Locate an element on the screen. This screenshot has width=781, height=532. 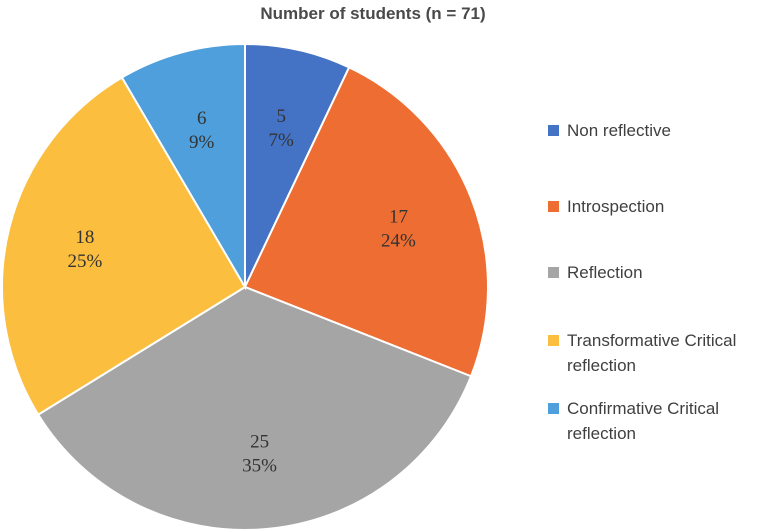
legend-item-non-reflective: Non reflective is located at coordinates (663, 130).